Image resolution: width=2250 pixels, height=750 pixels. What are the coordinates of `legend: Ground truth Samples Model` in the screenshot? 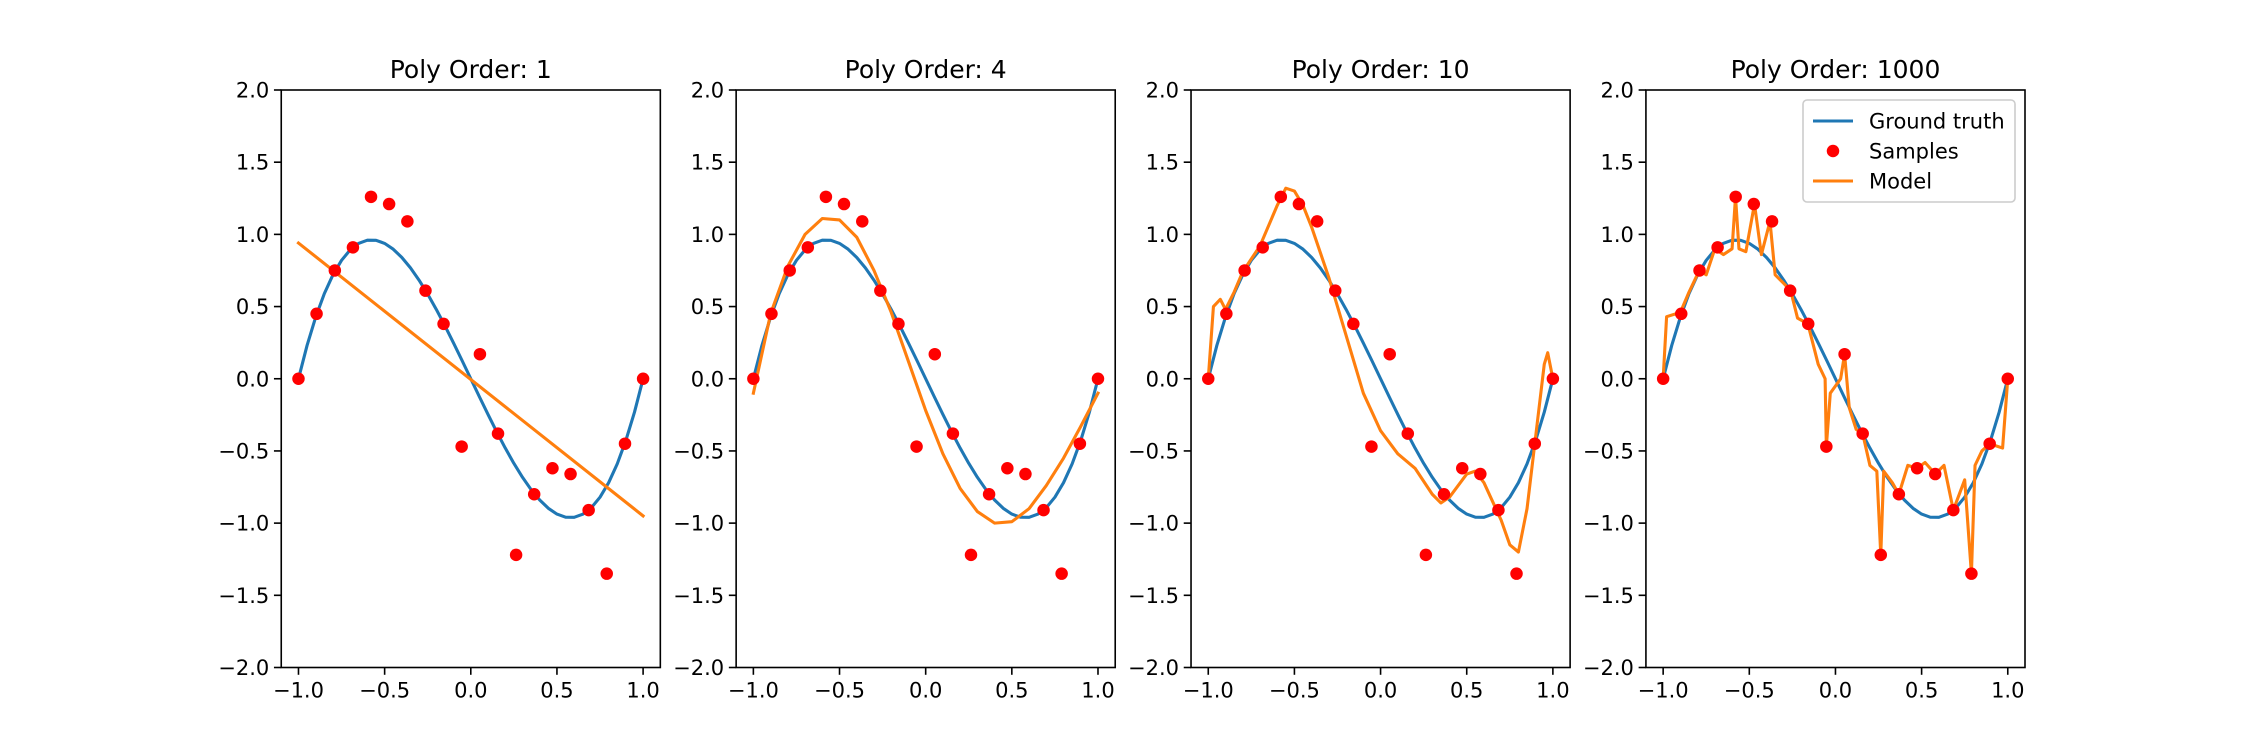 It's located at (1909, 151).